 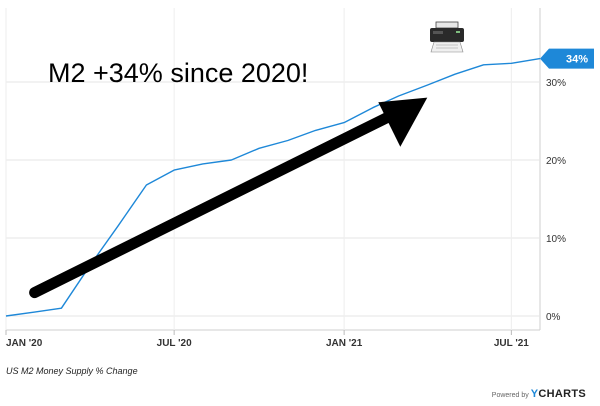 I want to click on chart-caption: US M2 Money Supply % Change, so click(x=72, y=371).